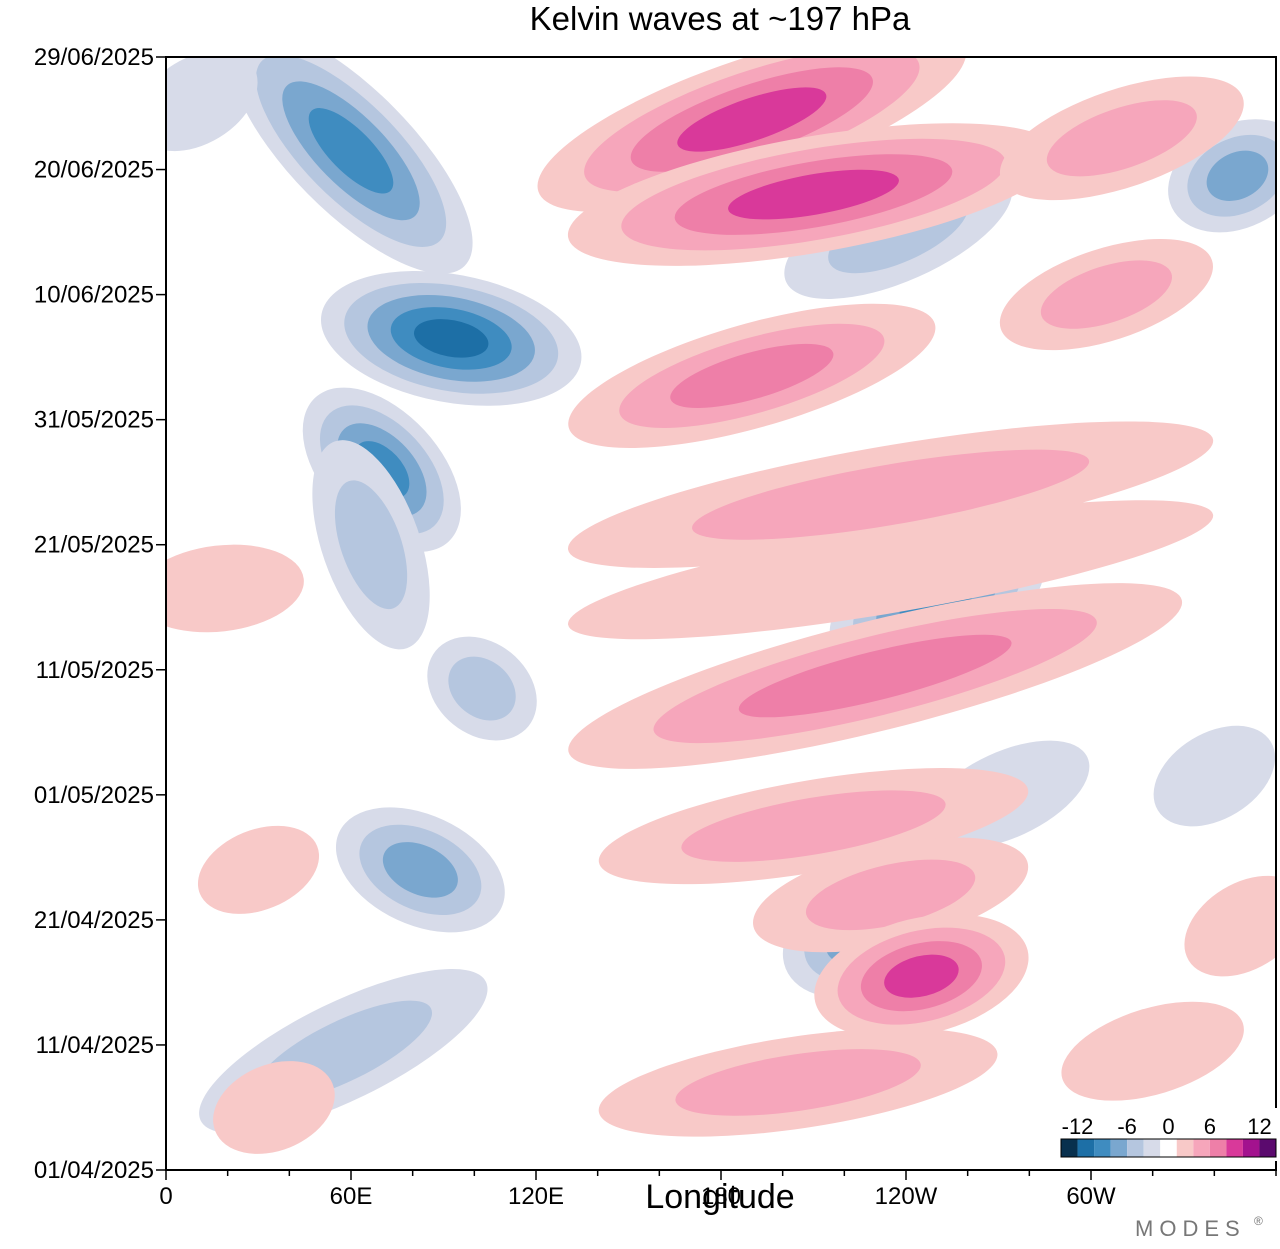 The width and height of the screenshot is (1280, 1249). What do you see at coordinates (94, 295) in the screenshot?
I see `y-tick-label: 10/06/2025` at bounding box center [94, 295].